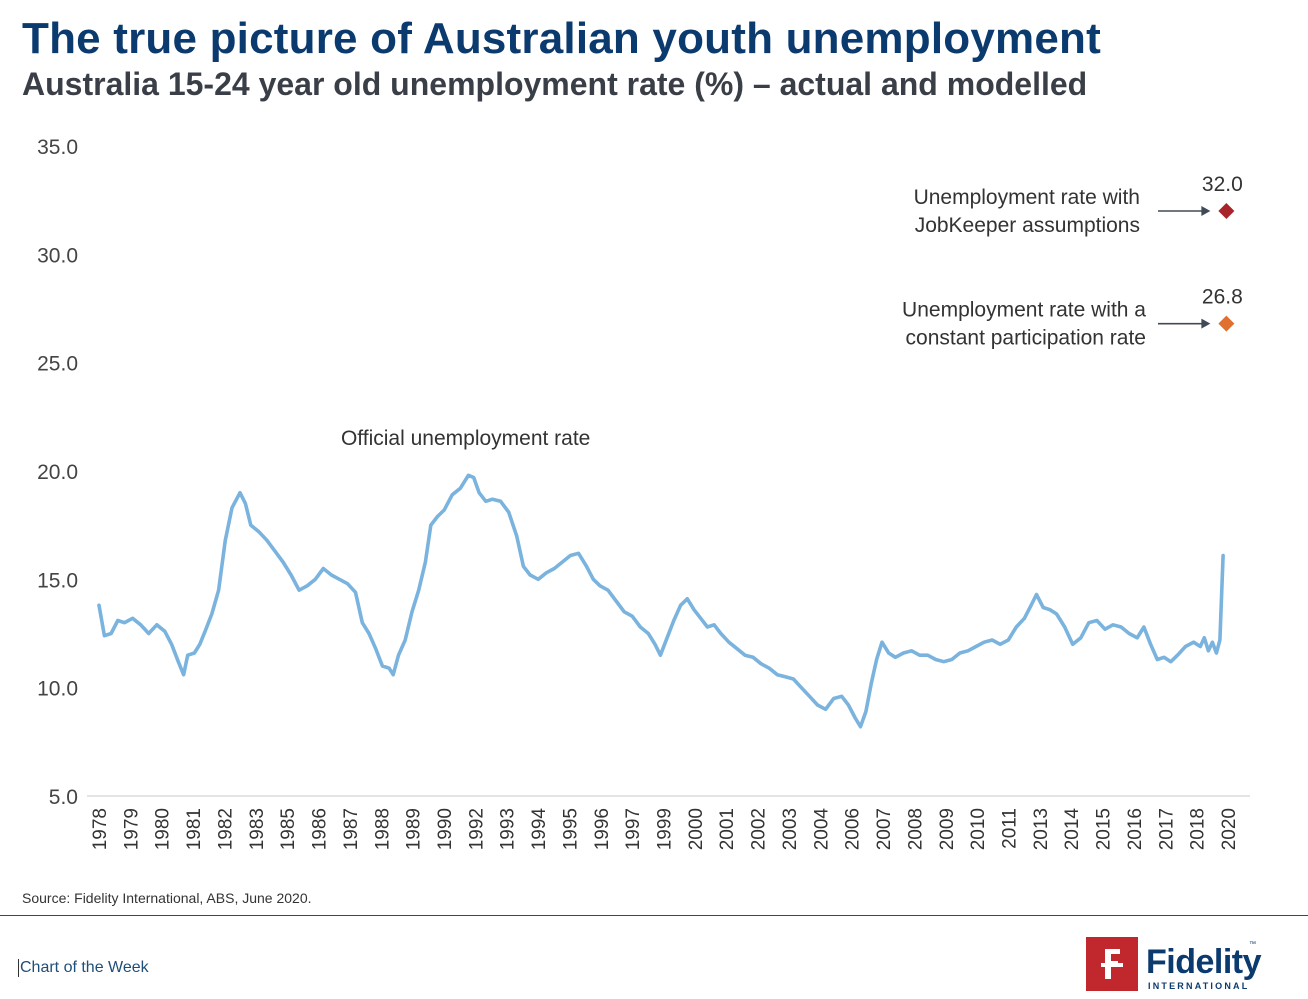  Describe the element at coordinates (57, 364) in the screenshot. I see `y-tick-label: 25.0` at that location.